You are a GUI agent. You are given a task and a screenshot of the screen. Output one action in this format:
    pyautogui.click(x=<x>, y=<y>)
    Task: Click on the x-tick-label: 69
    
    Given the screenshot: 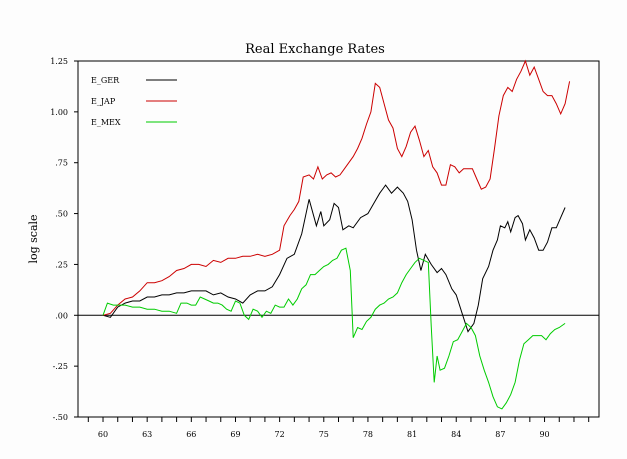 What is the action you would take?
    pyautogui.click(x=235, y=434)
    